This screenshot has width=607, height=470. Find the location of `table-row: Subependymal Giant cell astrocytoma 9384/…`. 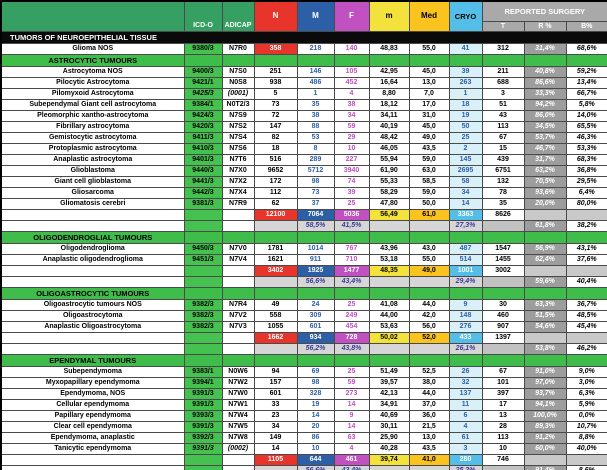

table-row: Subependymal Giant cell astrocytoma 9384/… is located at coordinates (303, 105).